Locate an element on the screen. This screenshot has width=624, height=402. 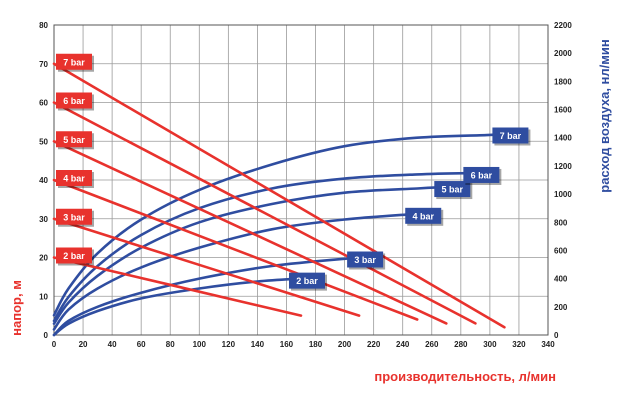
y-right-tick-label: 1600 is located at coordinates (563, 110).